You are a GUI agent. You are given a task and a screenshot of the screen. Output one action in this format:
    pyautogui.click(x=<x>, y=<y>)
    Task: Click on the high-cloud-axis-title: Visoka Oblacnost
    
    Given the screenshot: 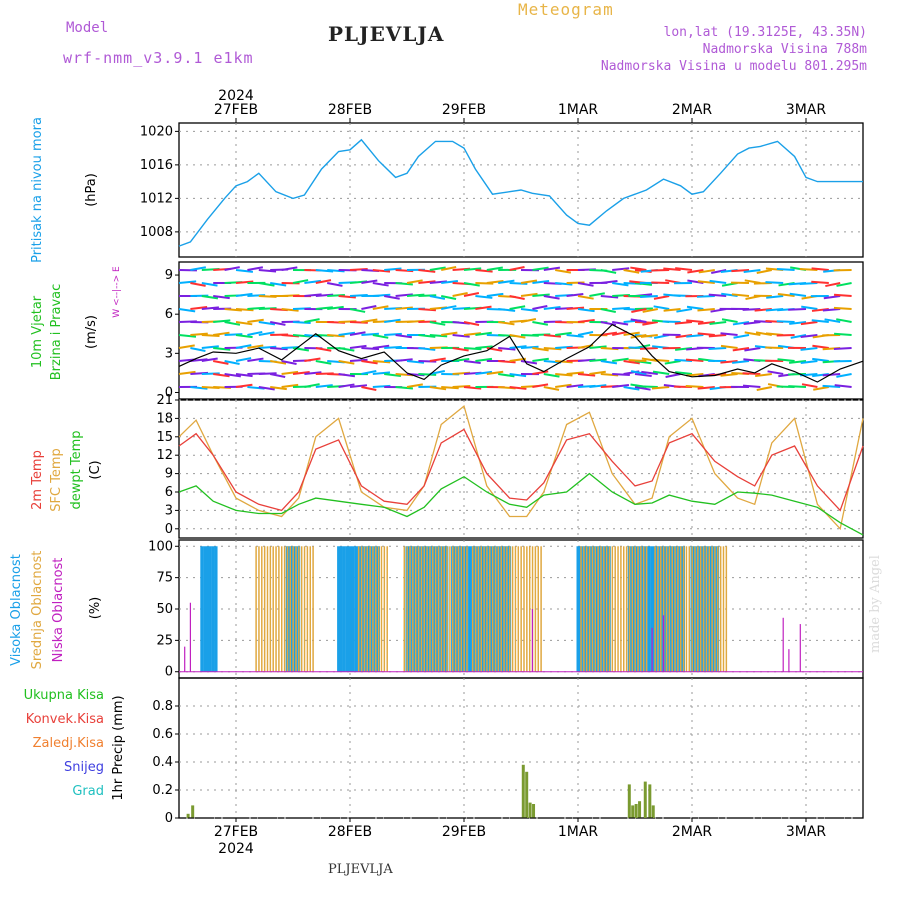 What is the action you would take?
    pyautogui.click(x=16, y=610)
    